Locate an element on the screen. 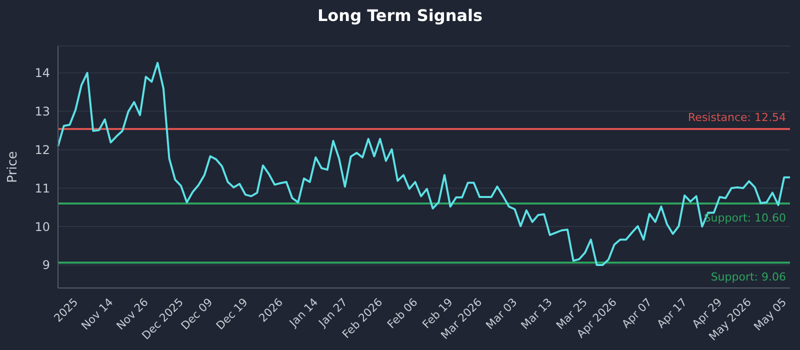  y-tick-label: 13 is located at coordinates (42, 111).